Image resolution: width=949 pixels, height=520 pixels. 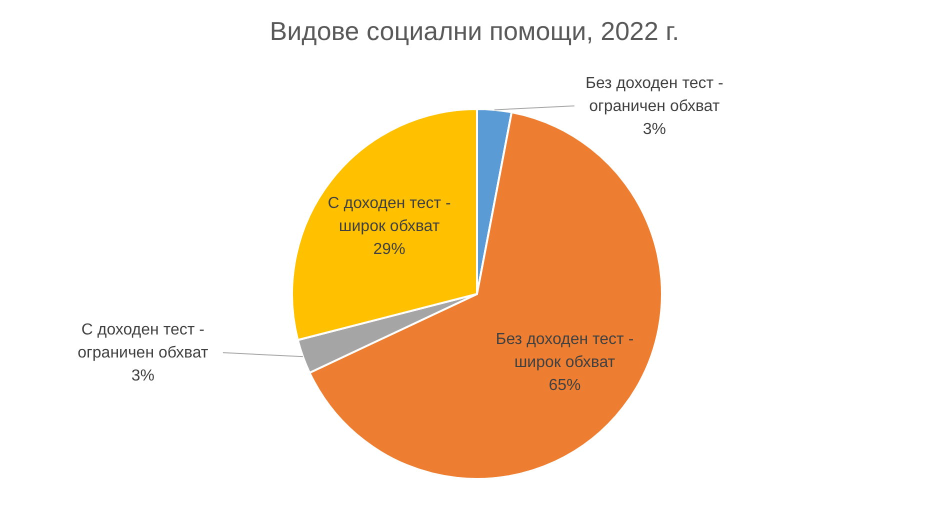 What do you see at coordinates (654, 94) in the screenshot?
I see `slice-label: Без доходен тест - ограничен обхват` at bounding box center [654, 94].